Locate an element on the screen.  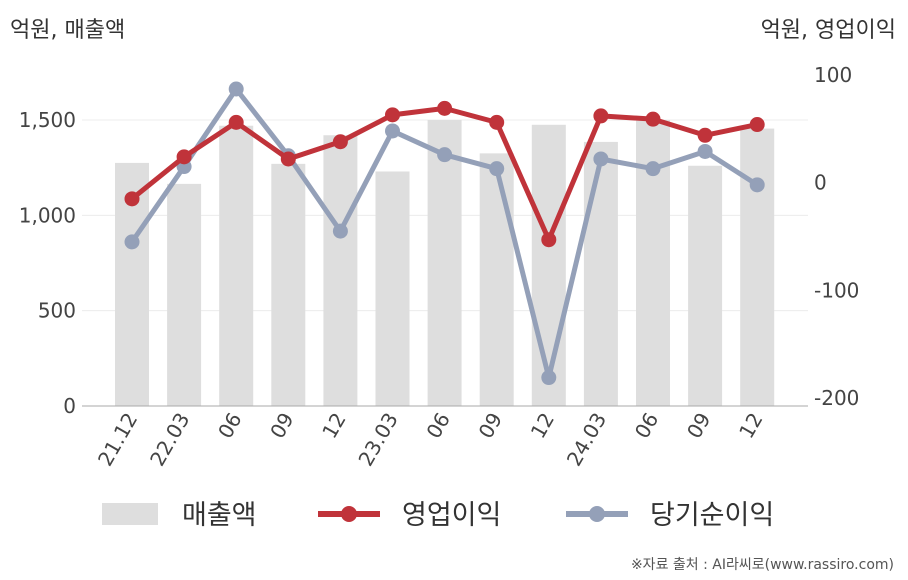
x-tick-label: 21.12 is located at coordinates (117, 440).